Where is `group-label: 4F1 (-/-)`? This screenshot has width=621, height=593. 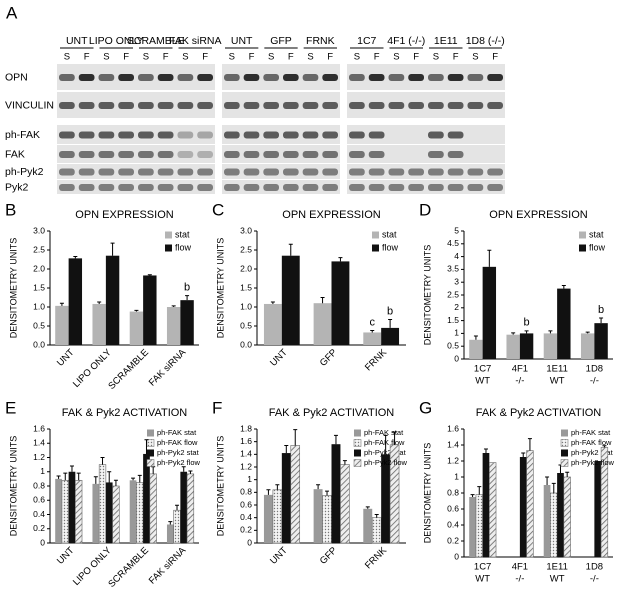 group-label: 4F1 (-/-) is located at coordinates (406, 41).